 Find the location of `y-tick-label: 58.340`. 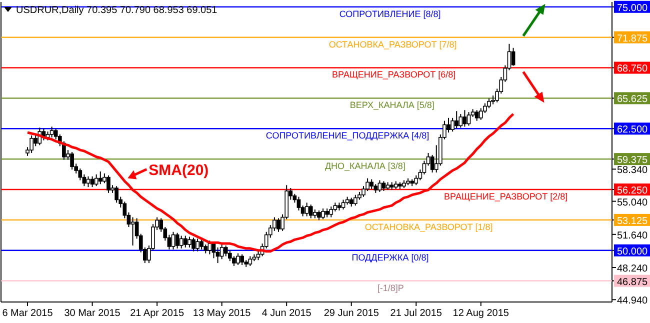

y-tick-label: 58.340 is located at coordinates (632, 170).